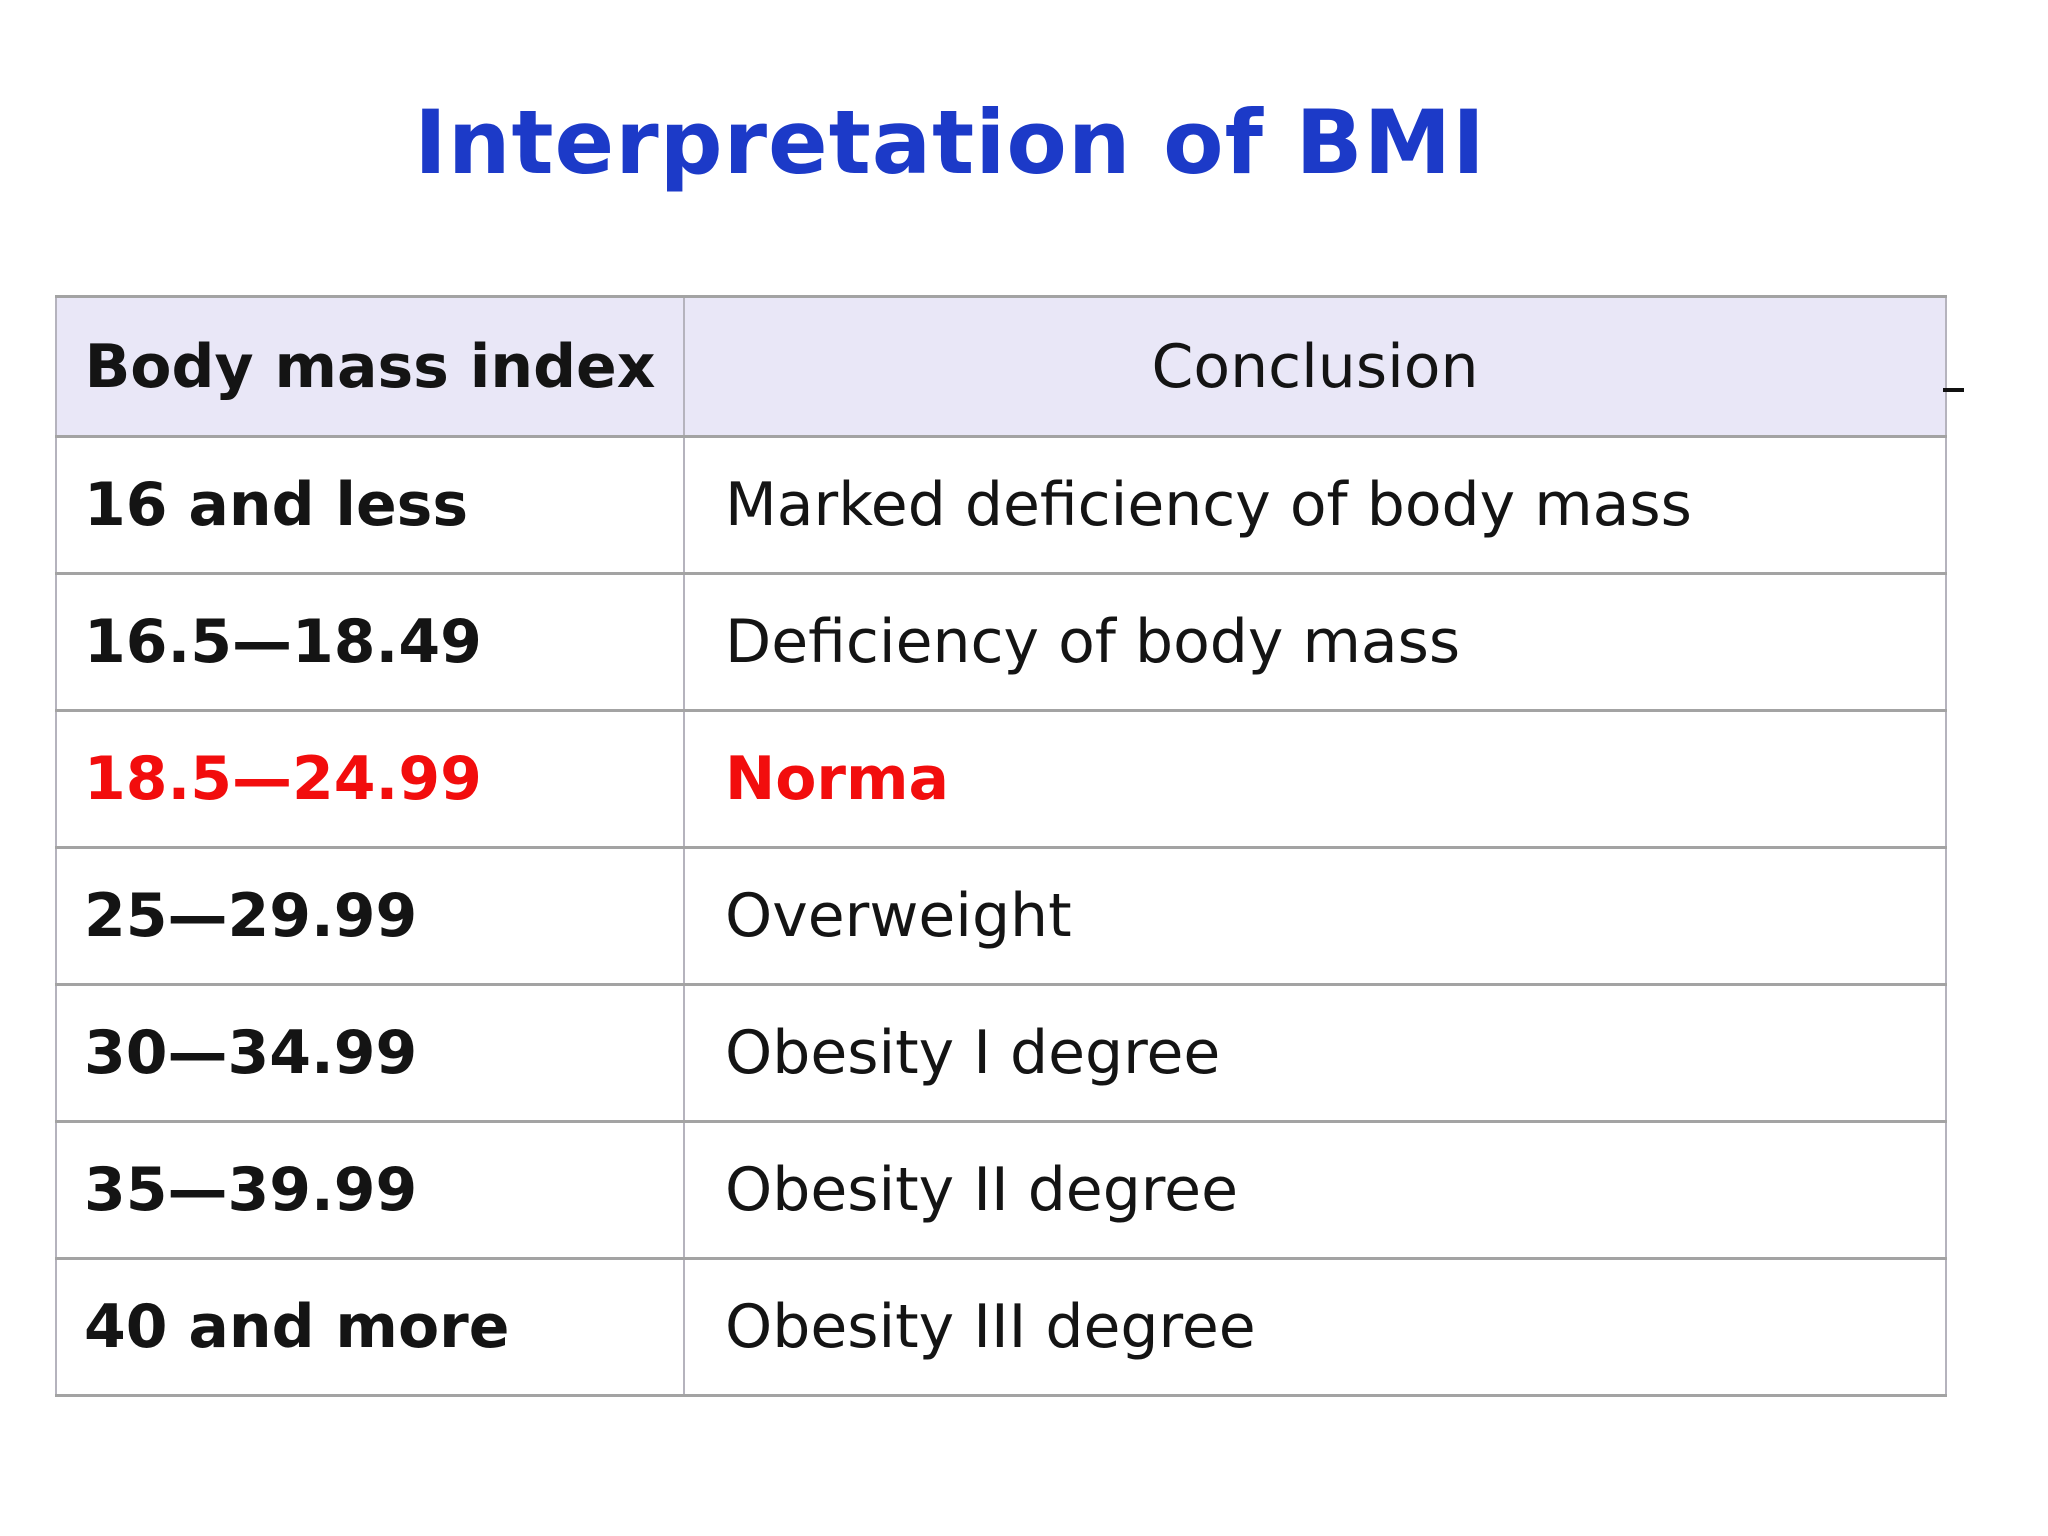  Describe the element at coordinates (1315, 779) in the screenshot. I see `conclusion-cell: Norma` at that location.